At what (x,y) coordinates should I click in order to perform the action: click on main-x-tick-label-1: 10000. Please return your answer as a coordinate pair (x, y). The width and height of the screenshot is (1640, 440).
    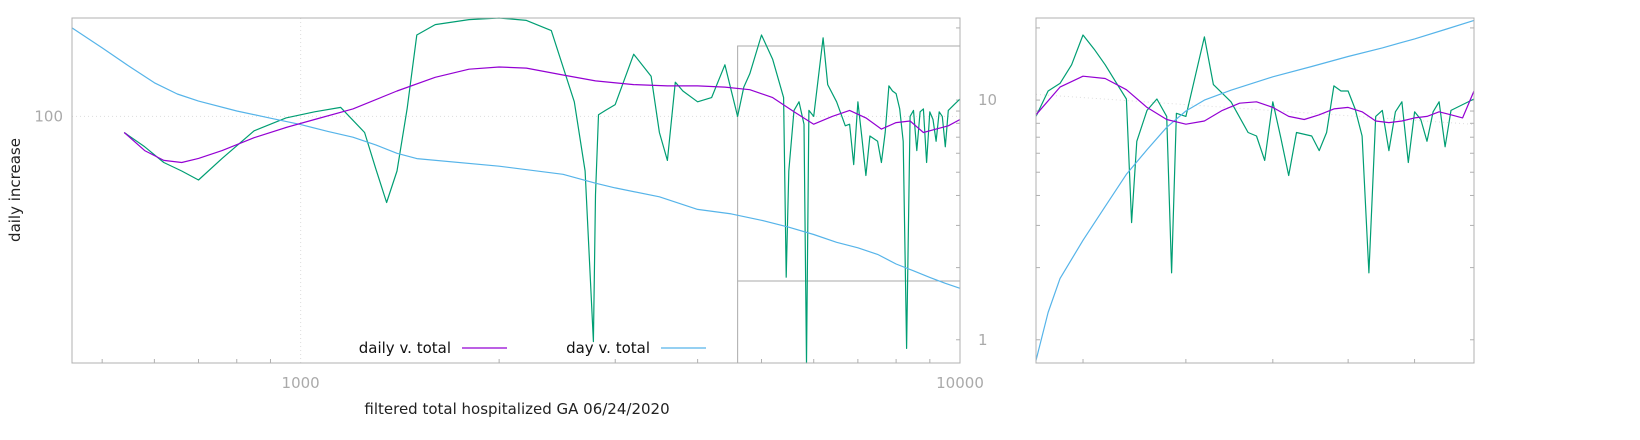
    Looking at the image, I should click on (960, 383).